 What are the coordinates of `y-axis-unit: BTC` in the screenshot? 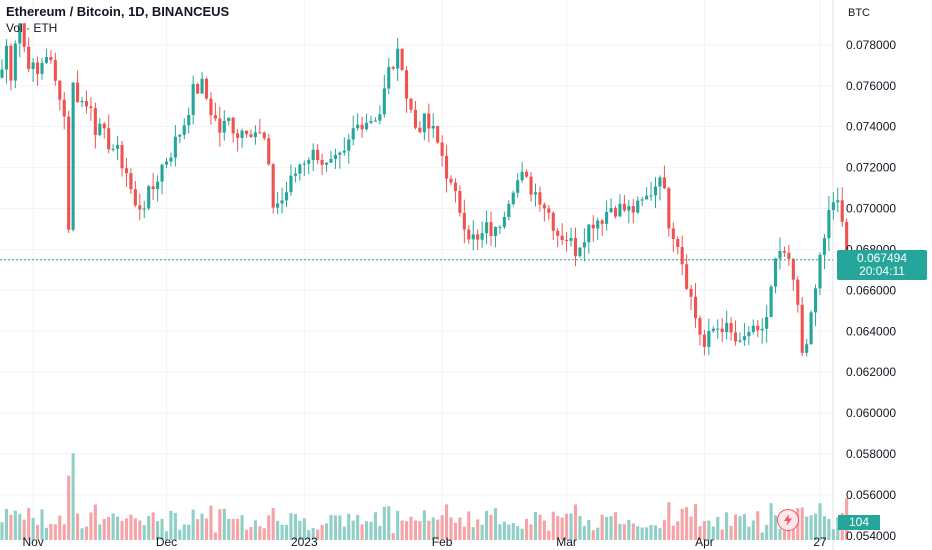 It's located at (859, 13).